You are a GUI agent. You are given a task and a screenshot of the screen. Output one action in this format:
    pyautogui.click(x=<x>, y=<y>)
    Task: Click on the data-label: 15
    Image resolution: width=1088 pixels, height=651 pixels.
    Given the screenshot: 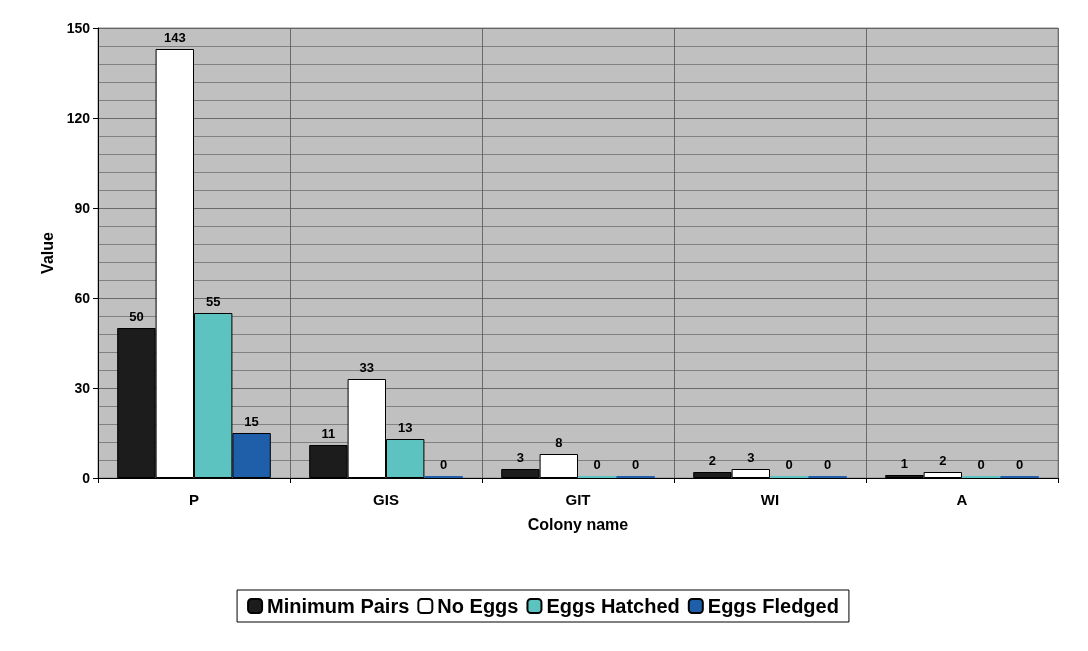 What is the action you would take?
    pyautogui.click(x=251, y=421)
    